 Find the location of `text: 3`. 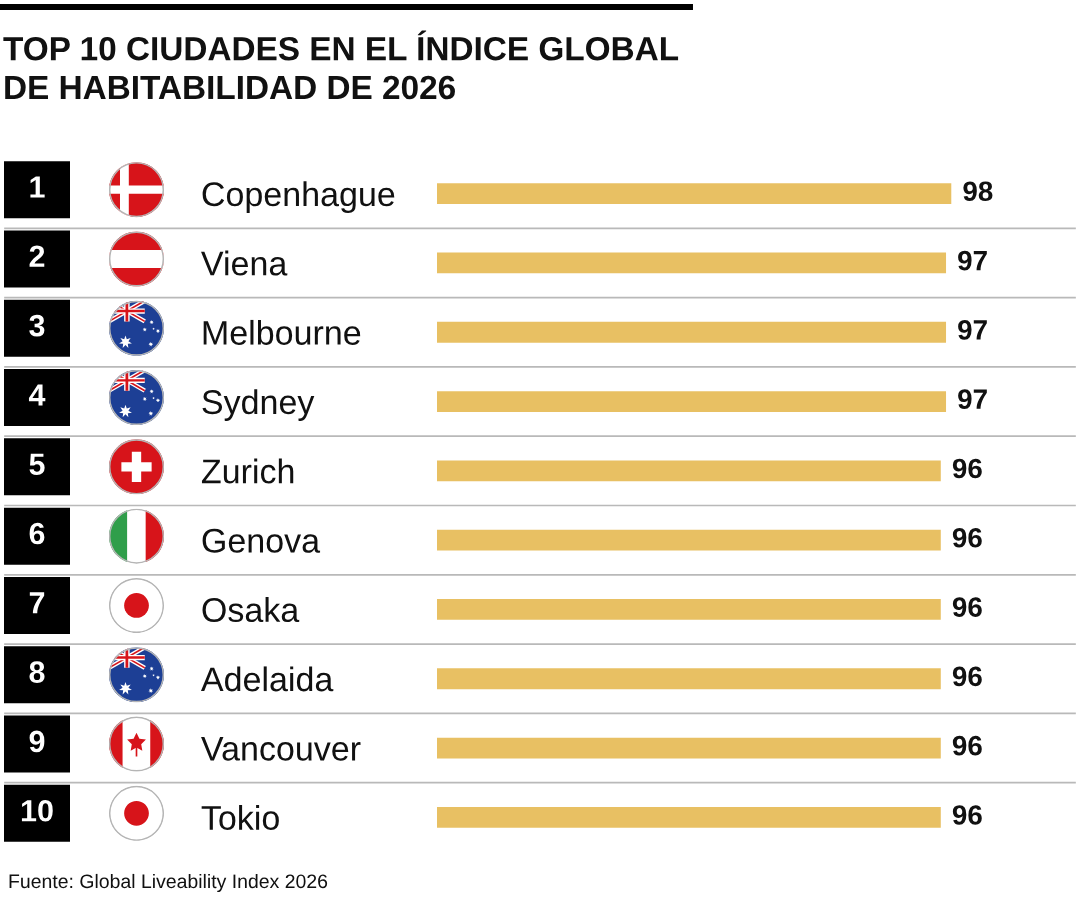

text: 3 is located at coordinates (37, 325).